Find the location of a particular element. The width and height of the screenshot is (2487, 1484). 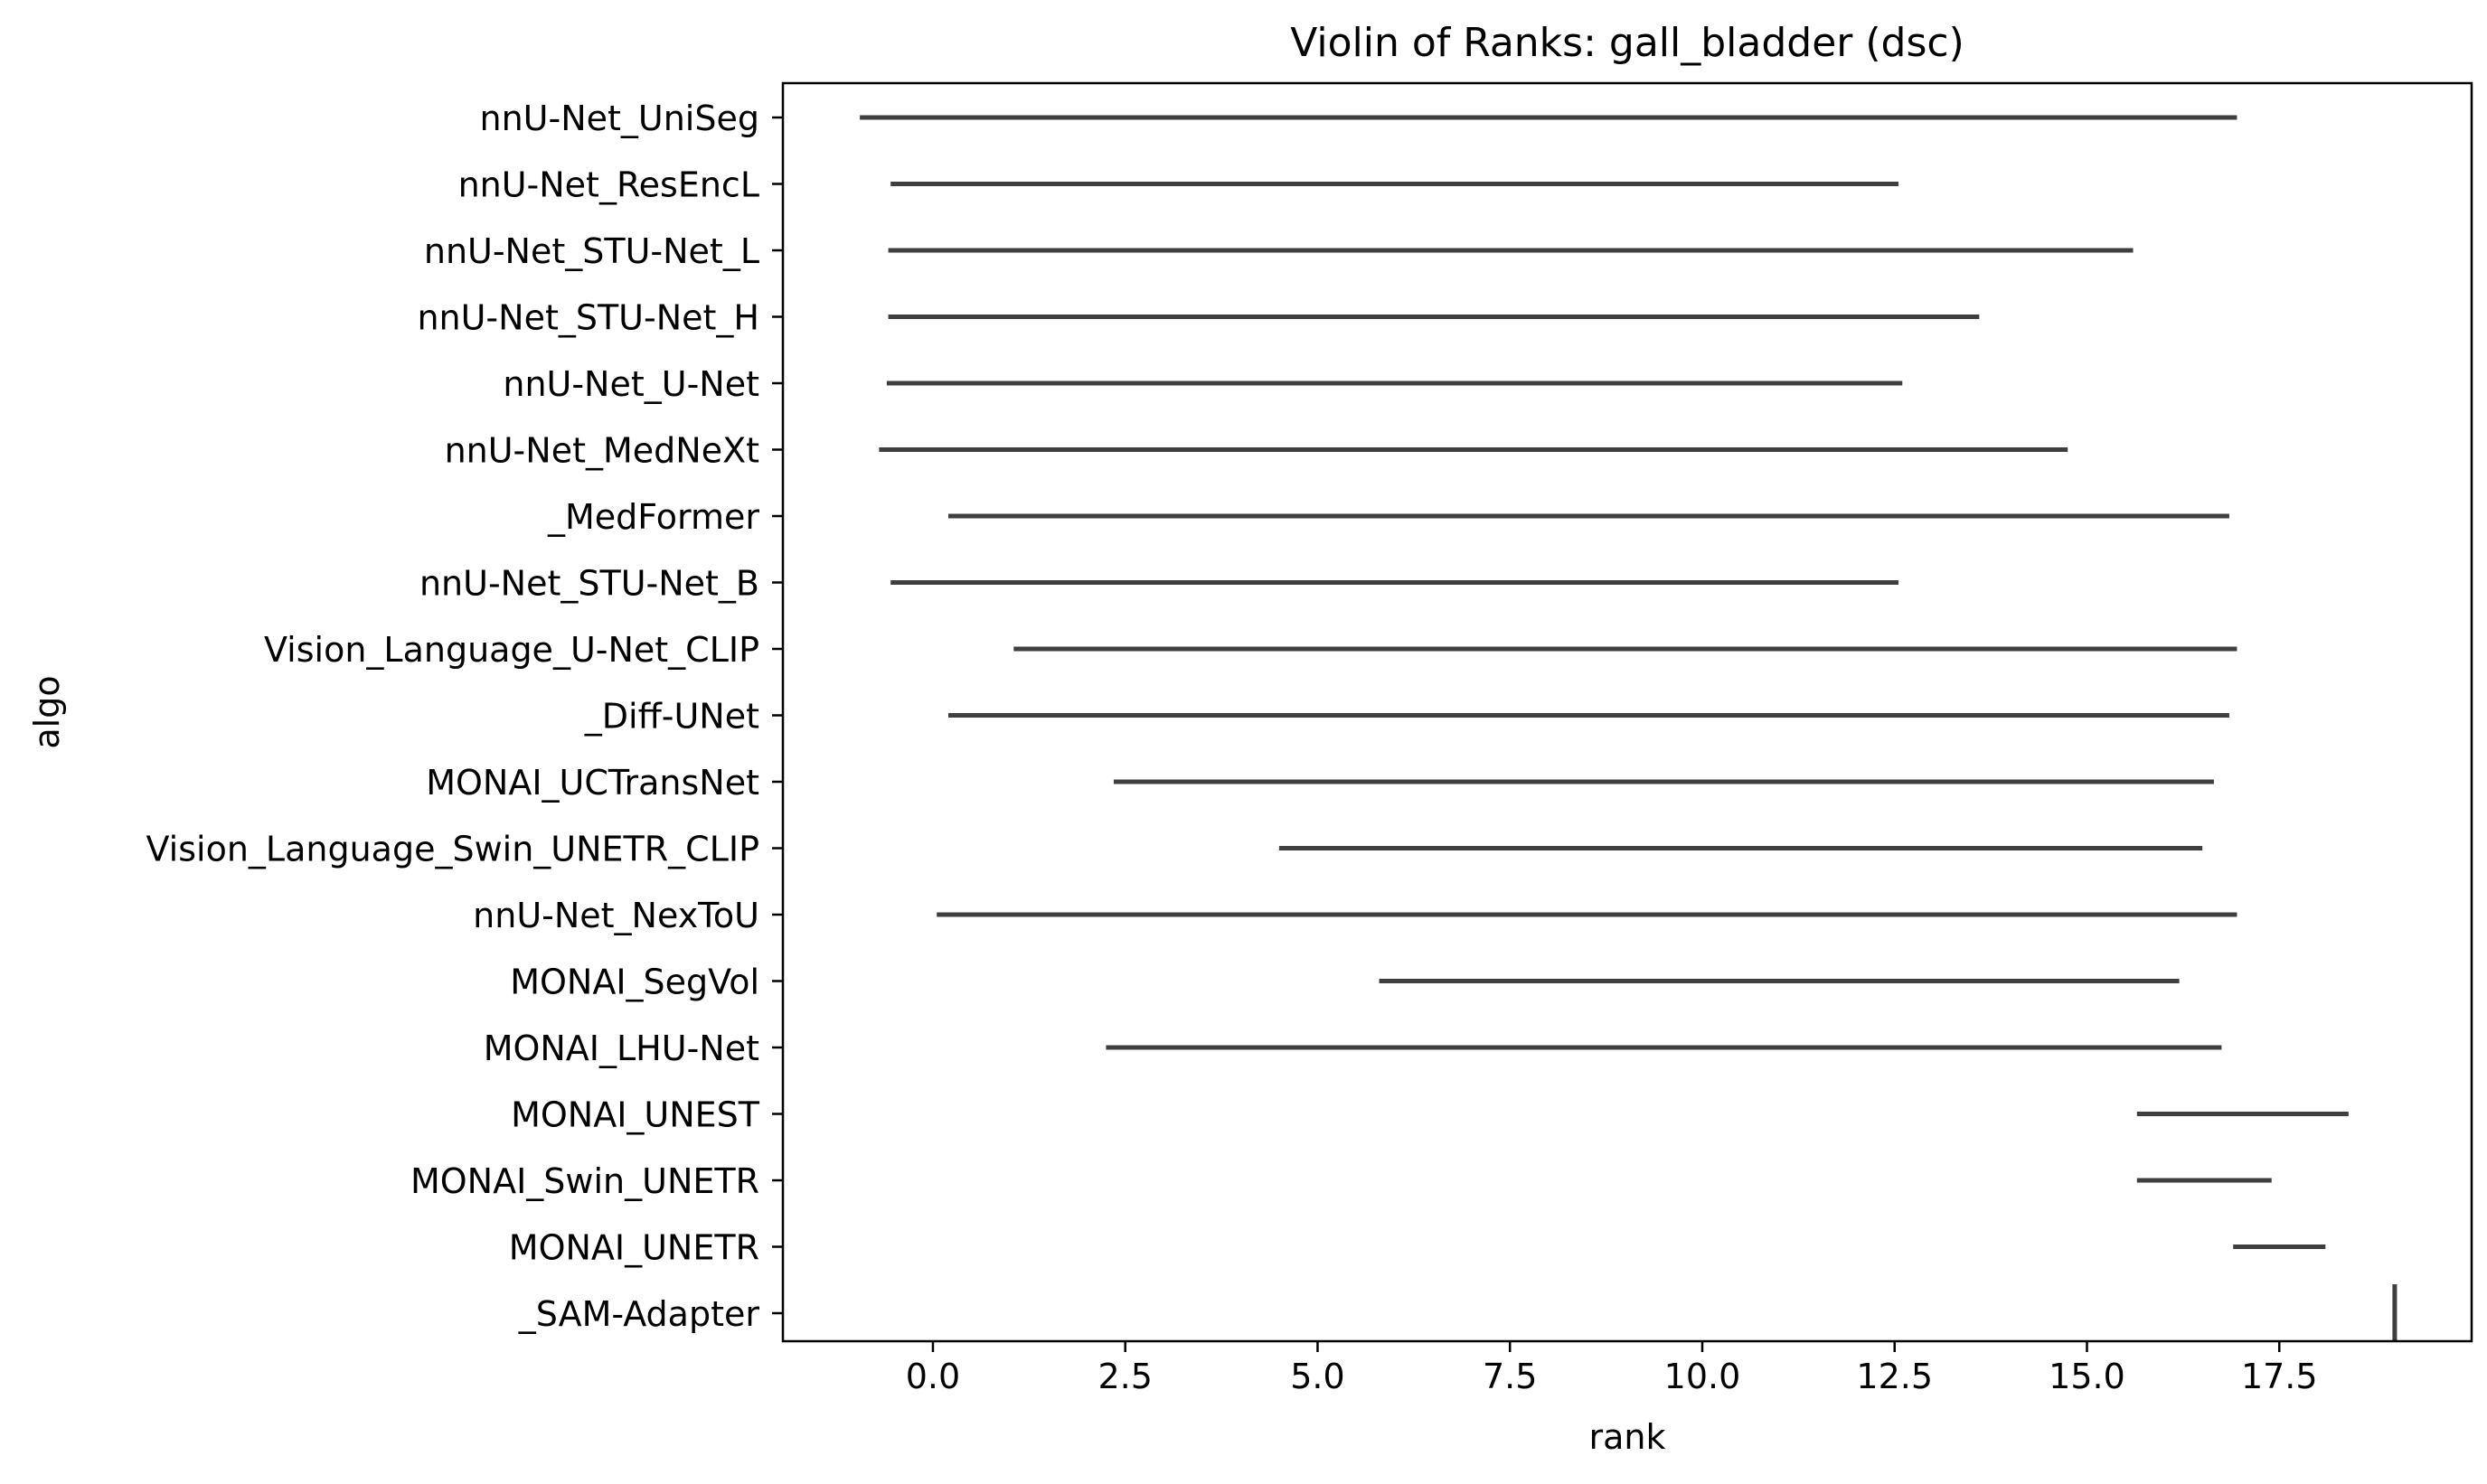

x-tick-label: 15.0 is located at coordinates (2087, 1377).